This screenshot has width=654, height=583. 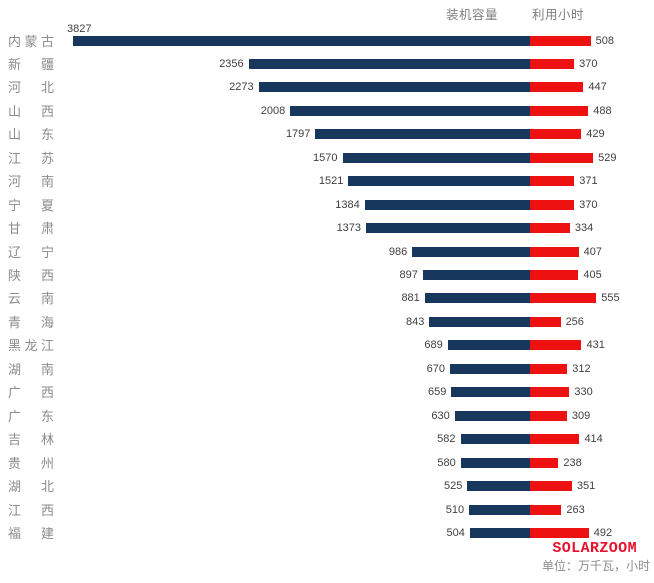 I want to click on capacity-value-label: 670, so click(x=435, y=368).